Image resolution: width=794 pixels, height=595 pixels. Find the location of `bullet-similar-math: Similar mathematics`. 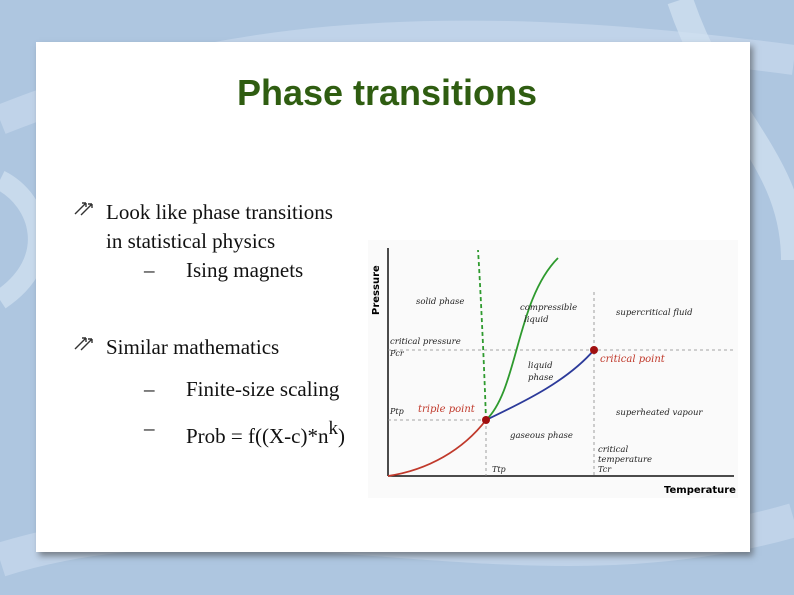

bullet-similar-math: Similar mathematics is located at coordinates (177, 347).